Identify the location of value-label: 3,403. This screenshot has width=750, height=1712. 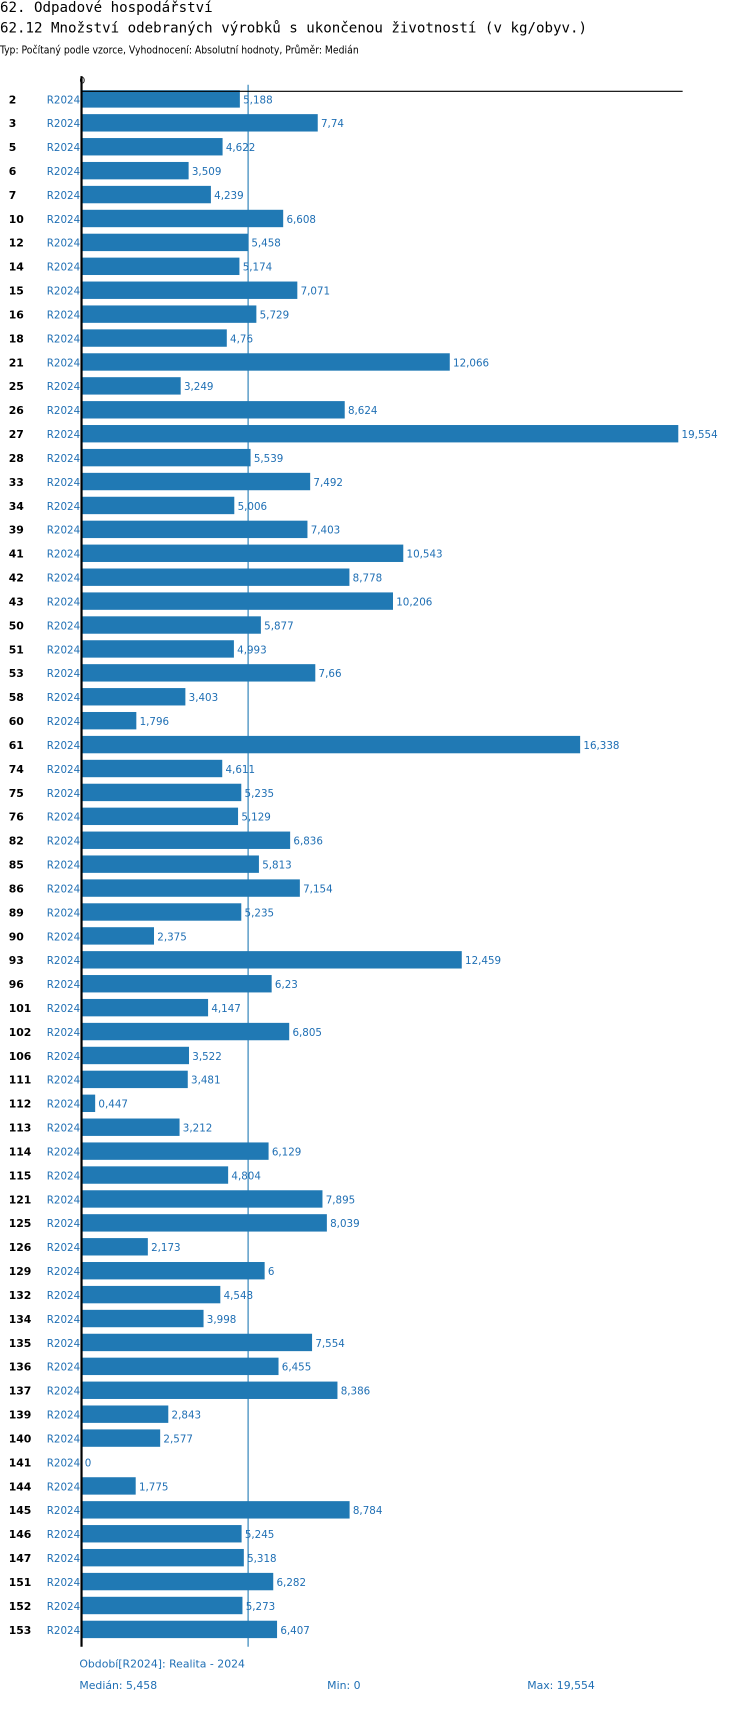
(204, 698).